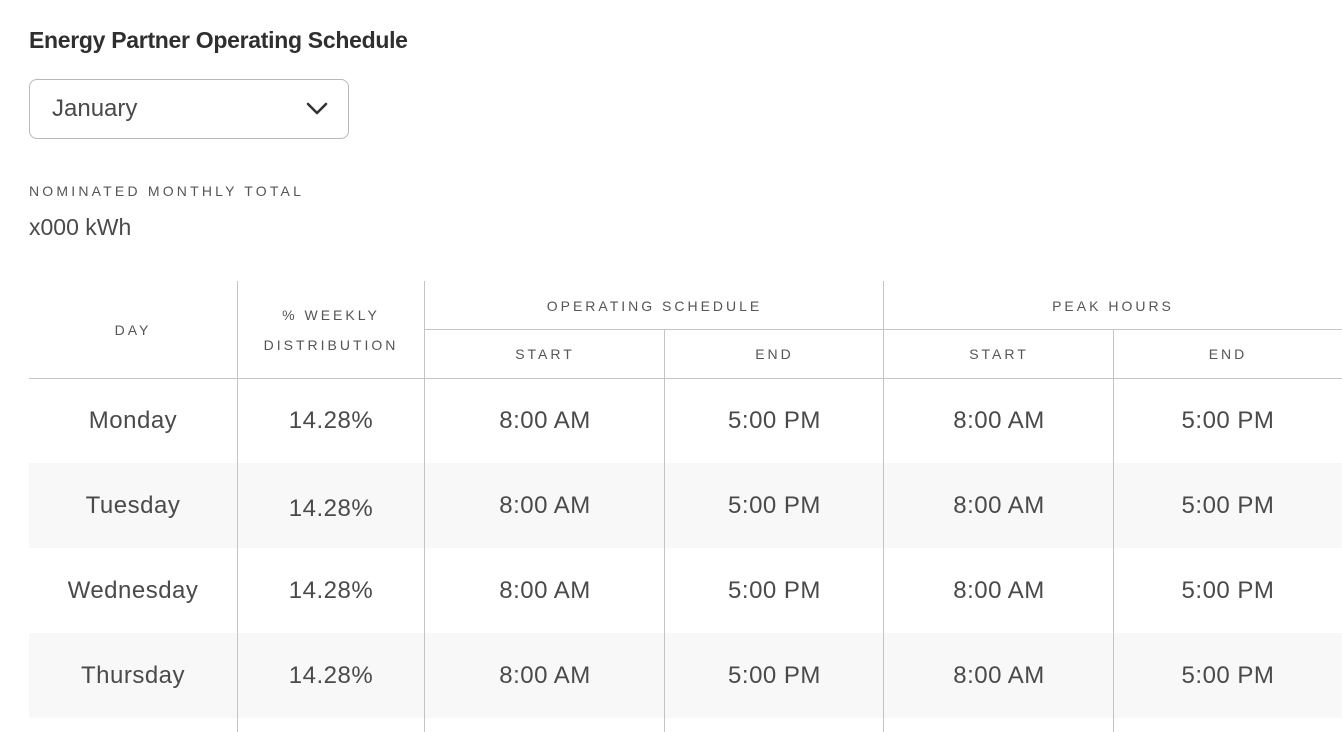  What do you see at coordinates (133, 590) in the screenshot?
I see `cell-day: Wednesday` at bounding box center [133, 590].